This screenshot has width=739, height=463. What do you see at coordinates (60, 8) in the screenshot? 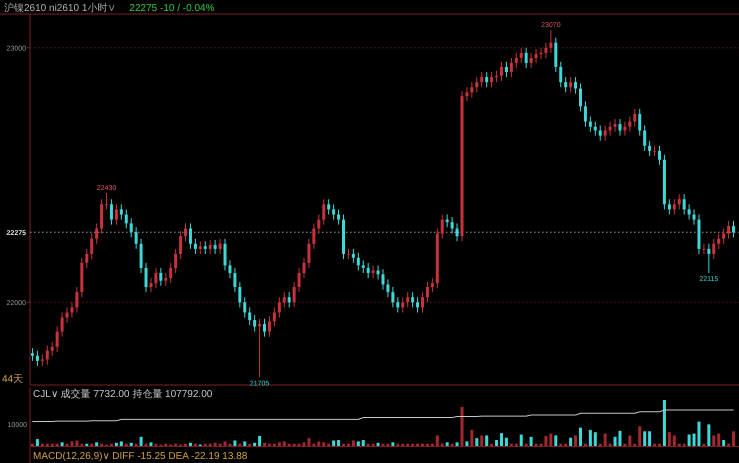
I see `chart-title: 沪镍2610 ni2610 1小时∨` at bounding box center [60, 8].